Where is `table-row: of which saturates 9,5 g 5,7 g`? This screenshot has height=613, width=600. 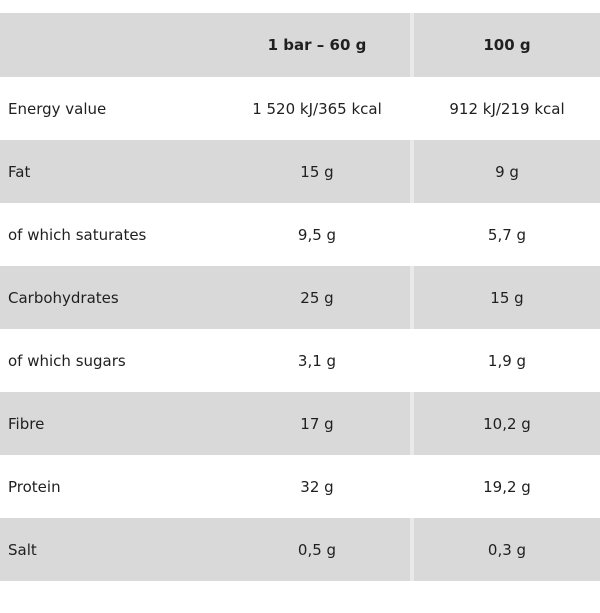 table-row: of which saturates 9,5 g 5,7 g is located at coordinates (300, 234).